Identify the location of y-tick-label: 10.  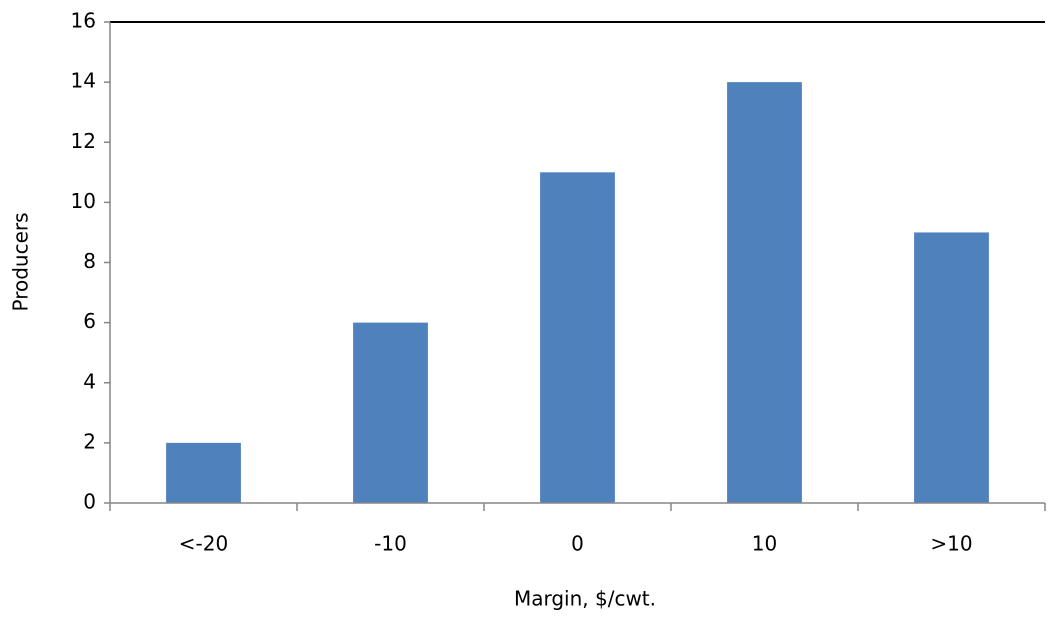
(83, 201).